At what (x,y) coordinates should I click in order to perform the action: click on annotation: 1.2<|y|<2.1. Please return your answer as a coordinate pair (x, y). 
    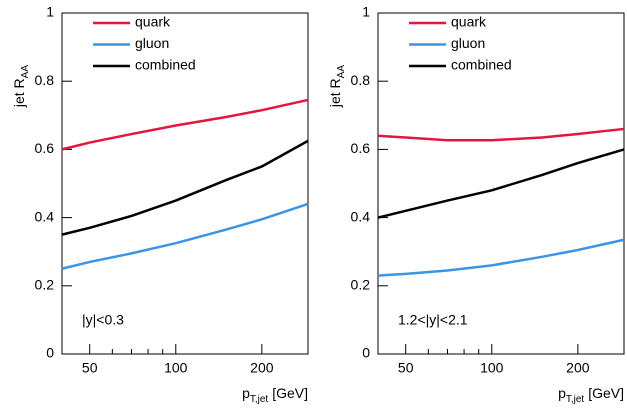
    Looking at the image, I should click on (433, 320).